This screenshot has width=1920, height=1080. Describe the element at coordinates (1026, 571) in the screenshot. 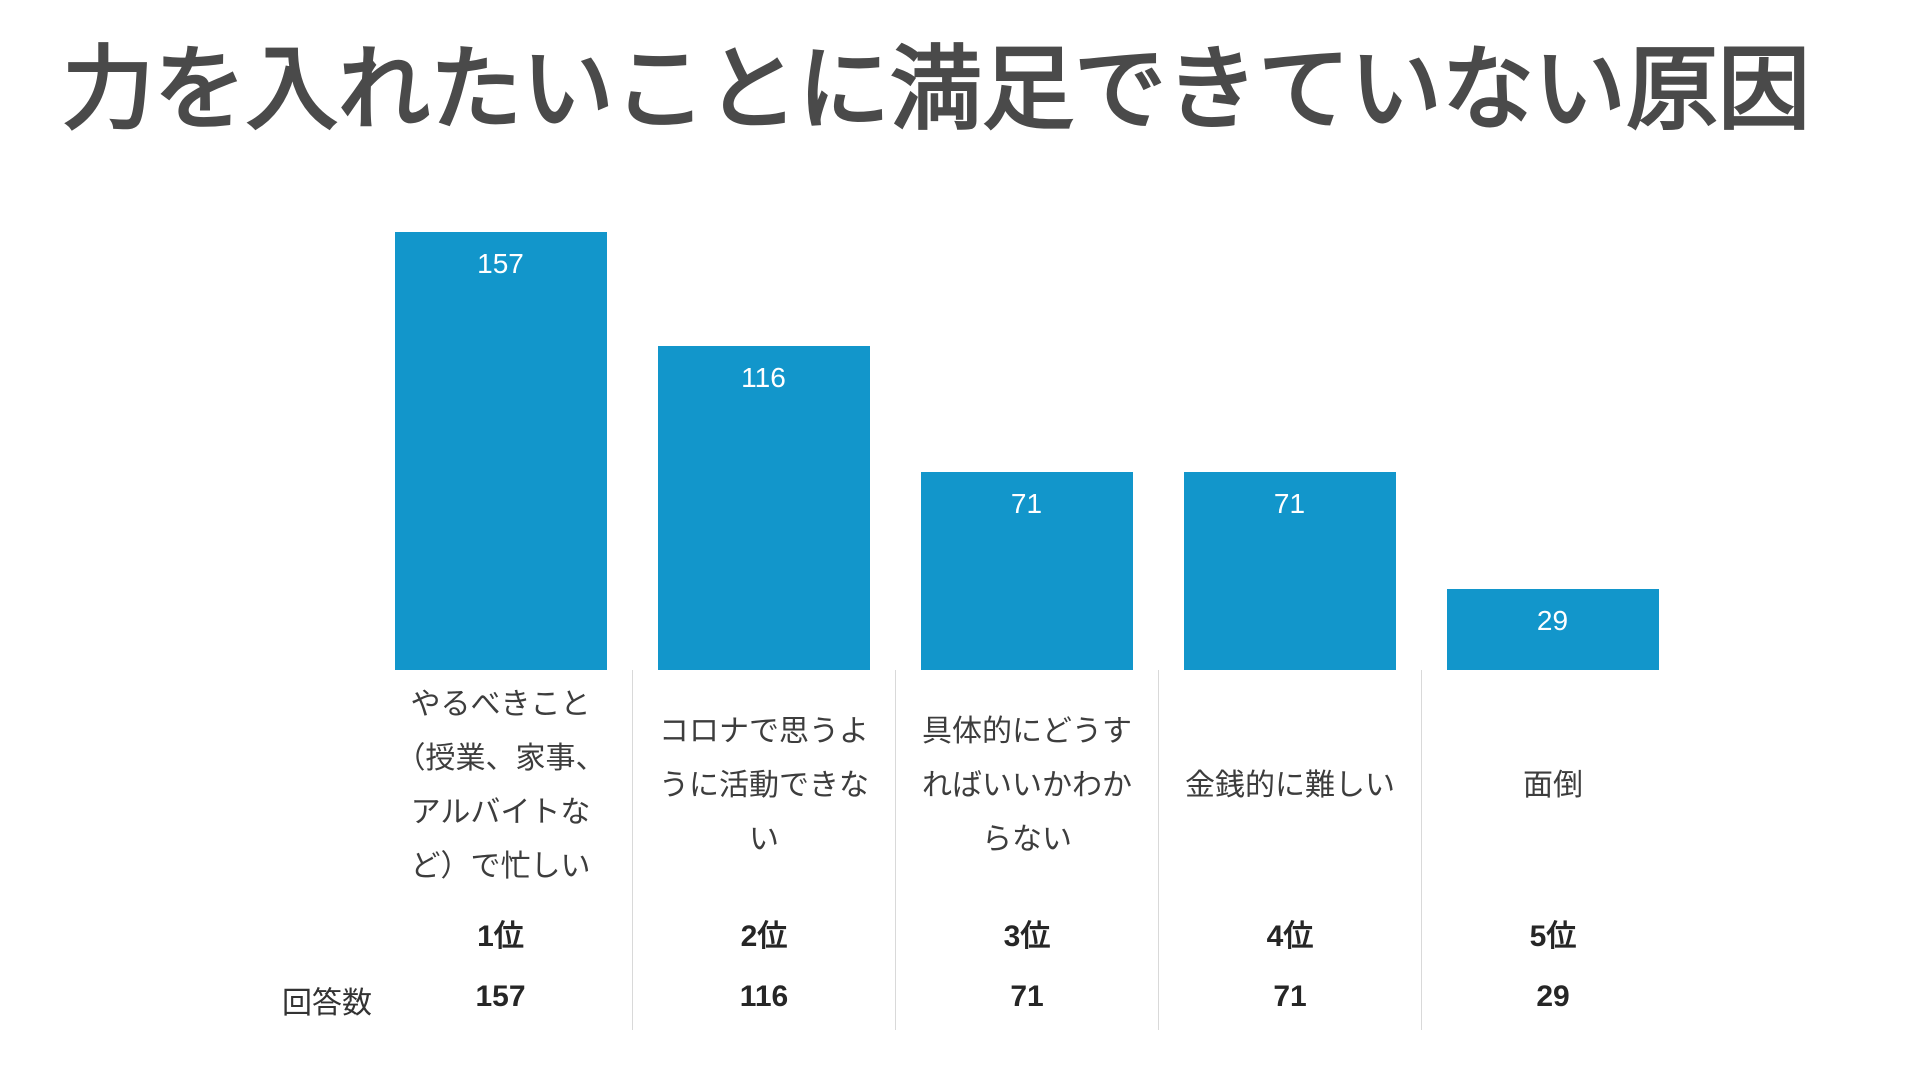

I see `bar-3: 71` at that location.